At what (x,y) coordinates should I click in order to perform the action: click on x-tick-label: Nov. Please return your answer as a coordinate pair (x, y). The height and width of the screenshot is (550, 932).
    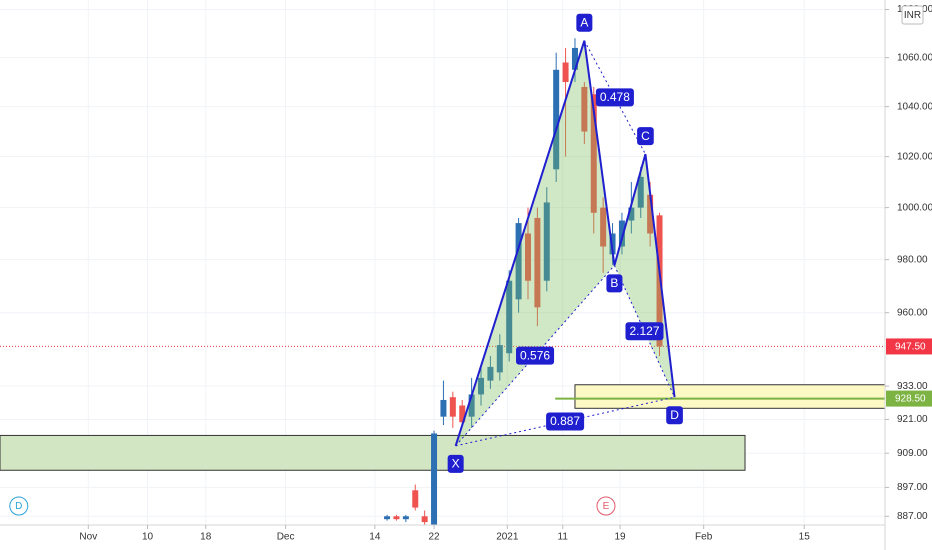
    Looking at the image, I should click on (88, 537).